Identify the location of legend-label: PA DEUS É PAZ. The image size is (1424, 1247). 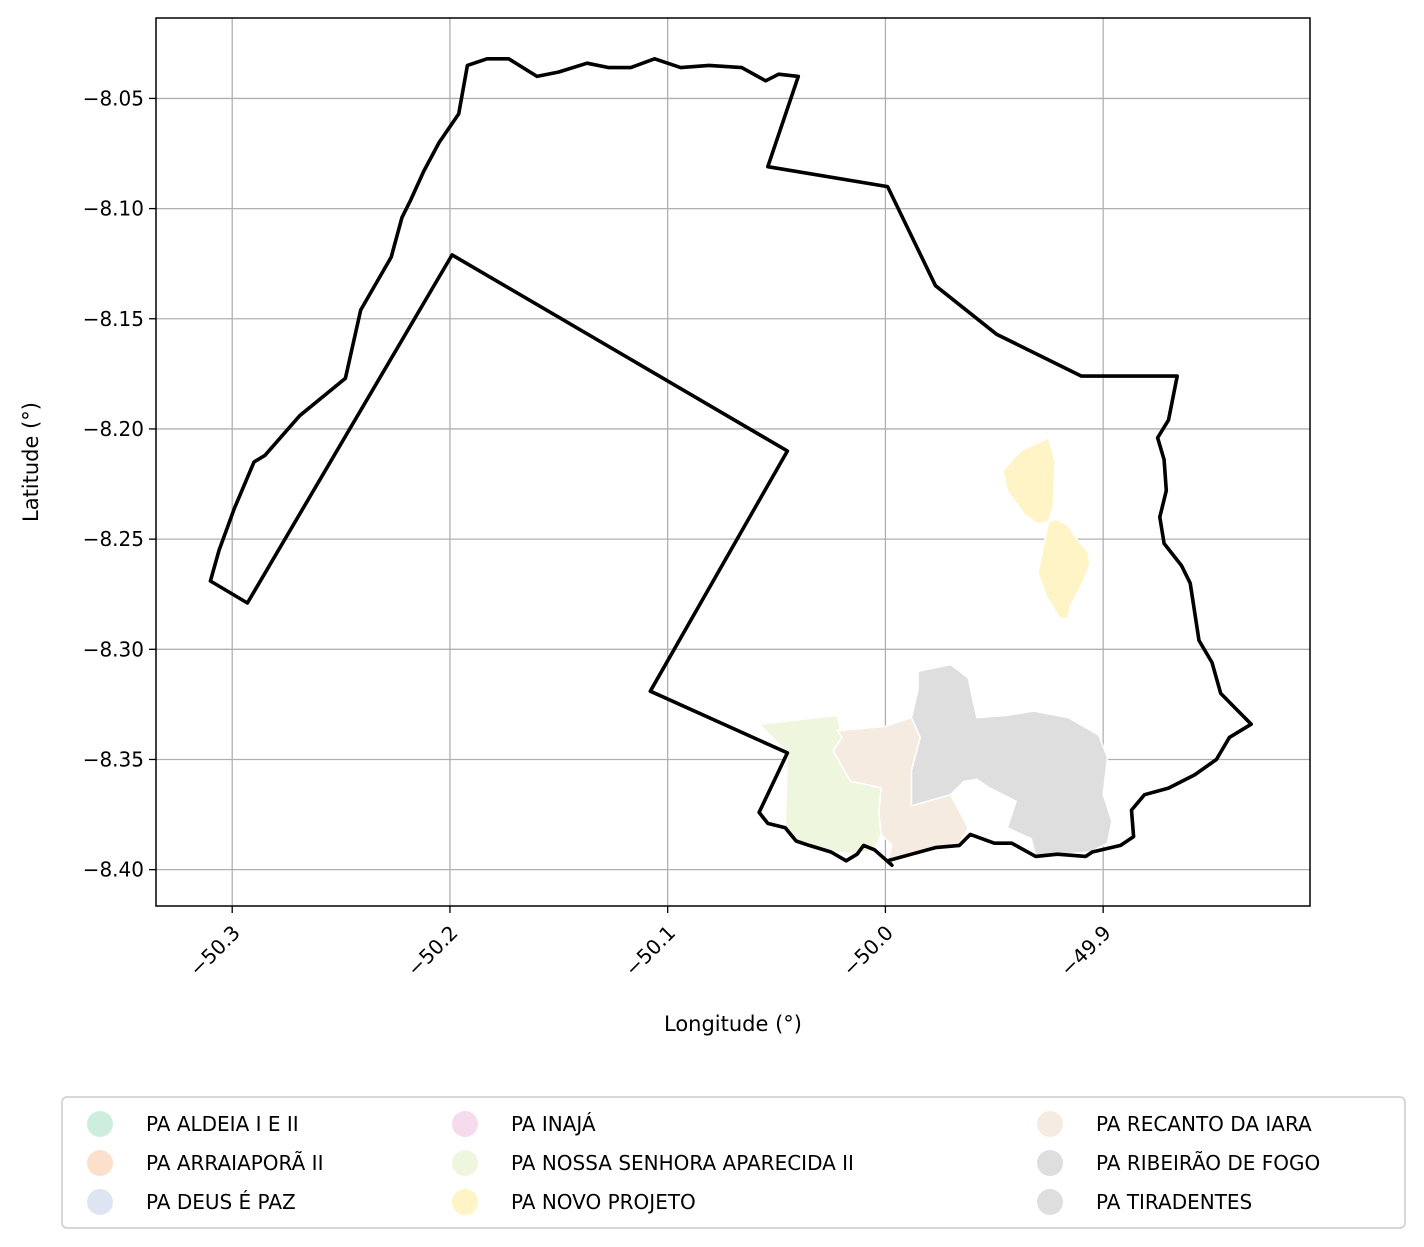
(221, 1202).